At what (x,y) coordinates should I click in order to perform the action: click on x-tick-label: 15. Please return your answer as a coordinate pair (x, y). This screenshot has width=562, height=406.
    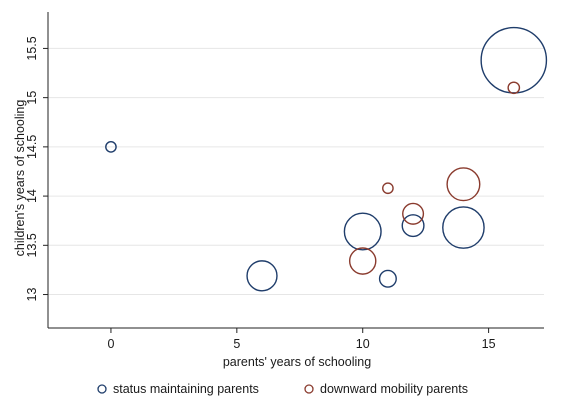
    Looking at the image, I should click on (489, 344).